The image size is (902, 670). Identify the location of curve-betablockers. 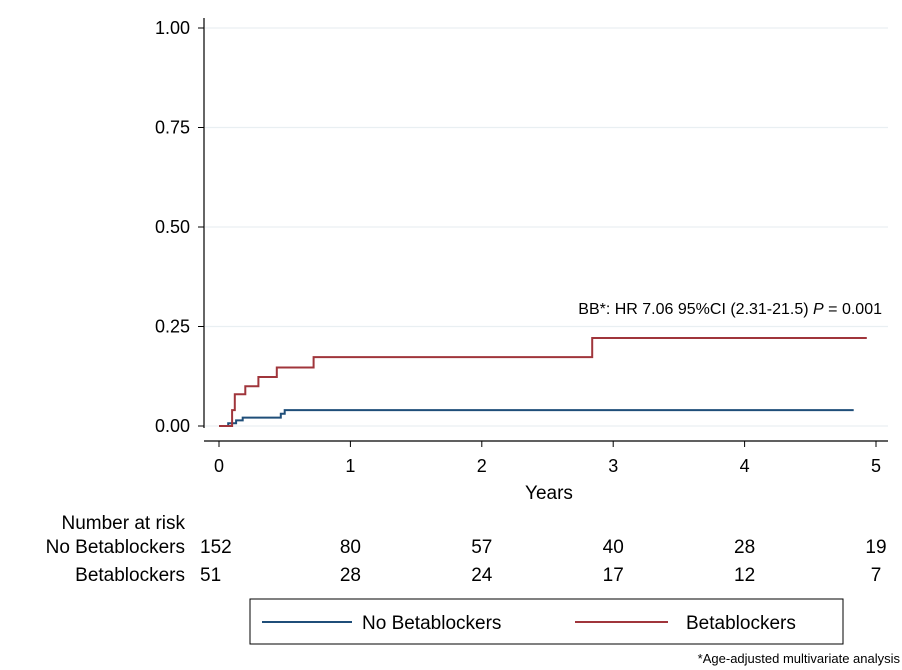
(543, 382).